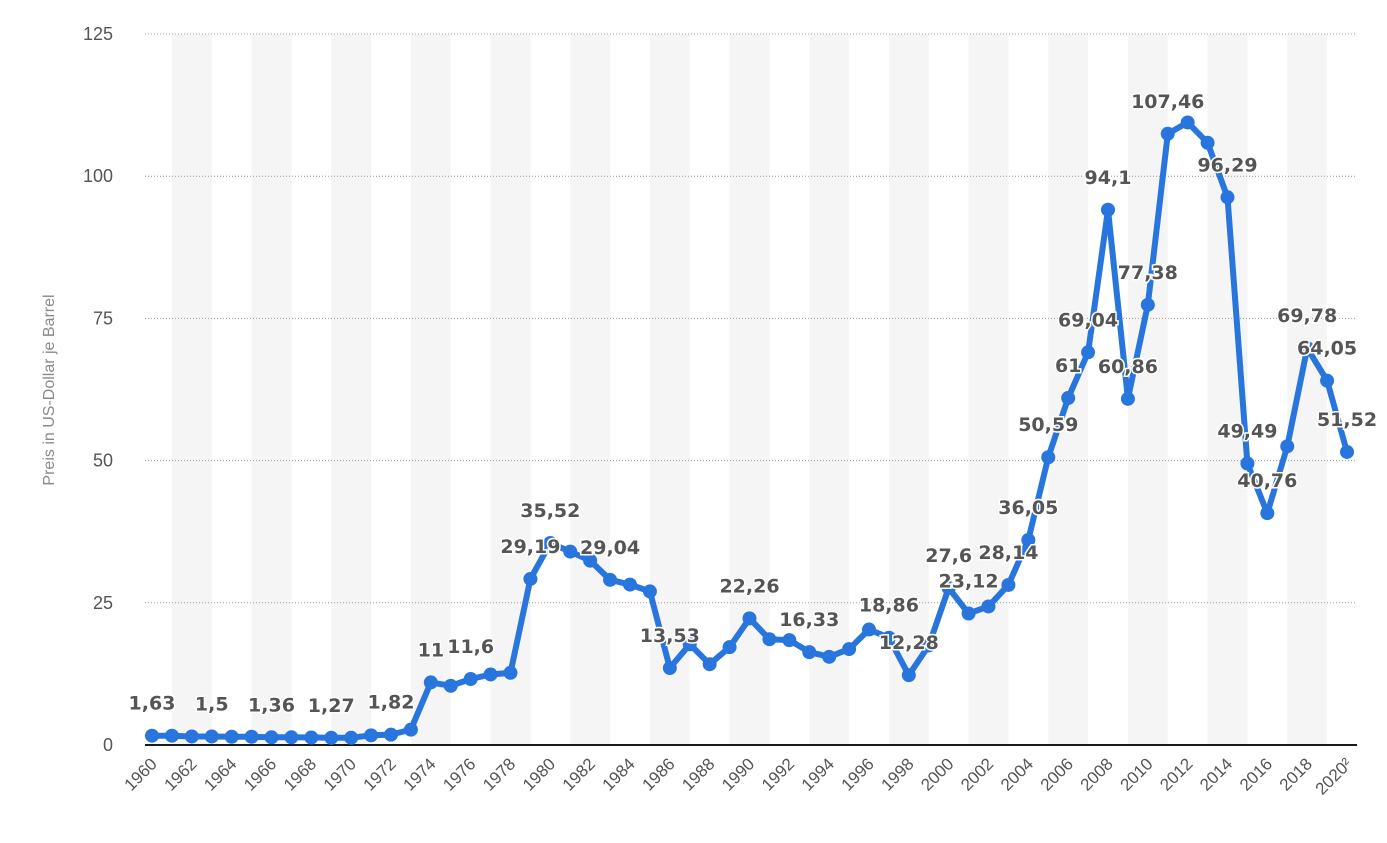  I want to click on data-label-2003: 28,14, so click(1008, 553).